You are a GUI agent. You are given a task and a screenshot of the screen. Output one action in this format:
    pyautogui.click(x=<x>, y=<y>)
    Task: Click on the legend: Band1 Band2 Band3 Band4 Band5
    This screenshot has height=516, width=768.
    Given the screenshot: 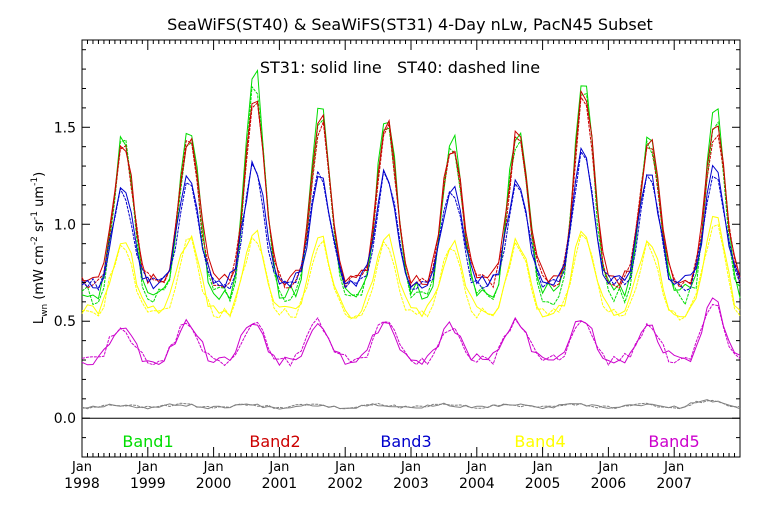 What is the action you would take?
    pyautogui.click(x=410, y=441)
    